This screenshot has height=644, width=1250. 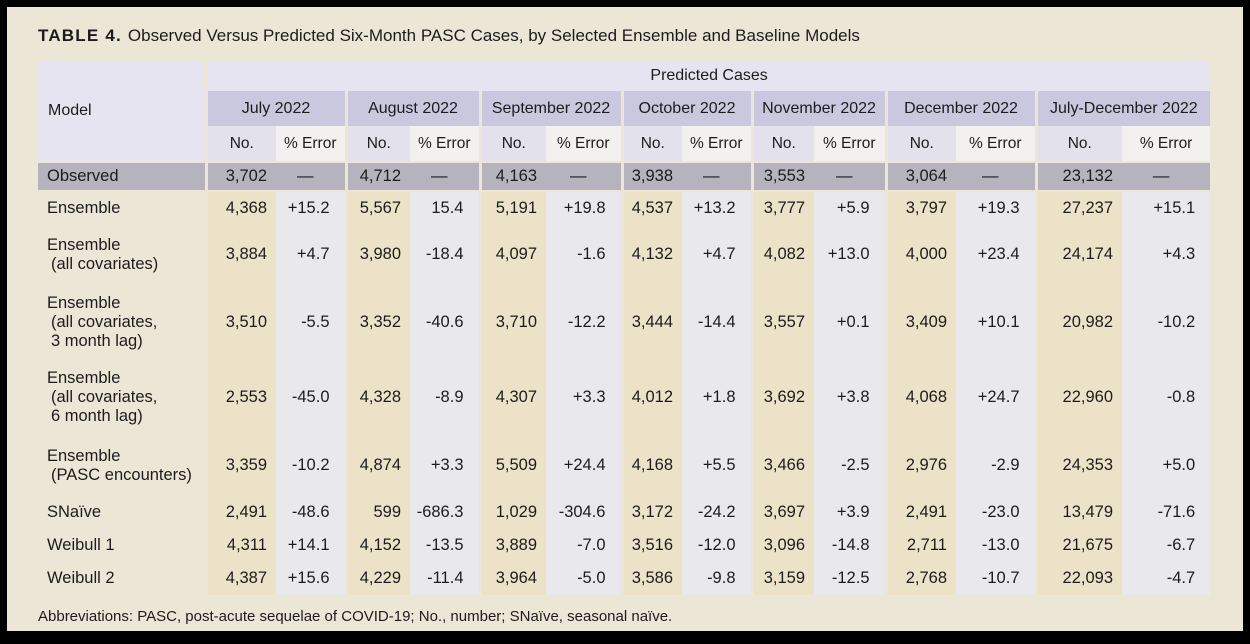 What do you see at coordinates (377, 545) in the screenshot?
I see `cell-no: 4,152` at bounding box center [377, 545].